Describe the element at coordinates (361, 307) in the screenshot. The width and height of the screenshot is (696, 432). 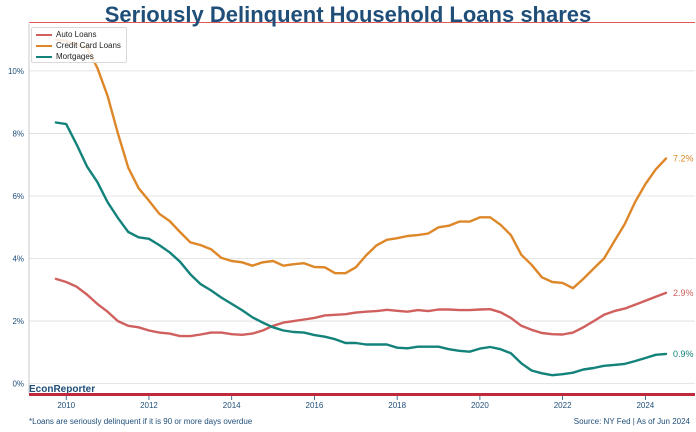
I see `series-line-auto-loans` at that location.